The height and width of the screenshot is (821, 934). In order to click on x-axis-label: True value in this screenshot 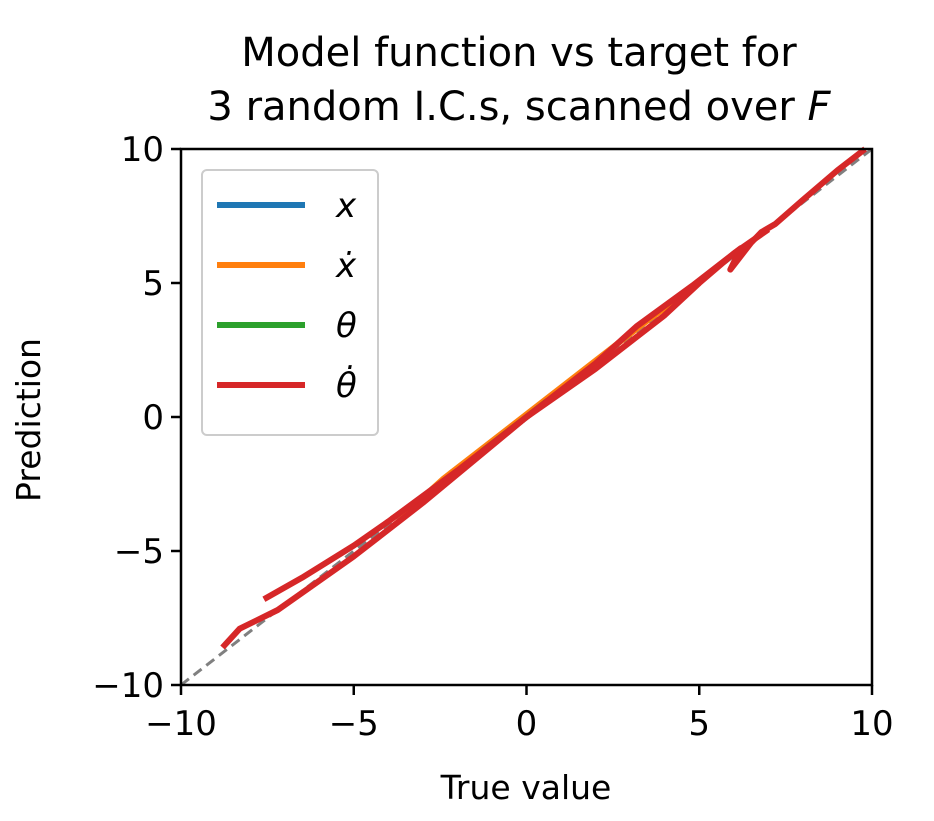, I will do `click(526, 787)`.